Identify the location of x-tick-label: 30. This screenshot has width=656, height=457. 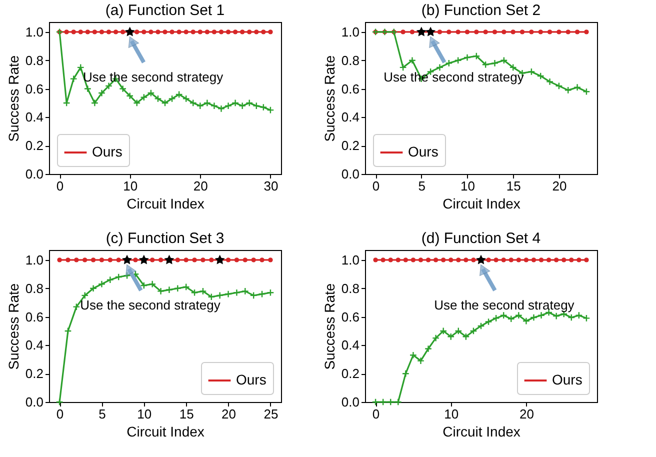
(271, 186).